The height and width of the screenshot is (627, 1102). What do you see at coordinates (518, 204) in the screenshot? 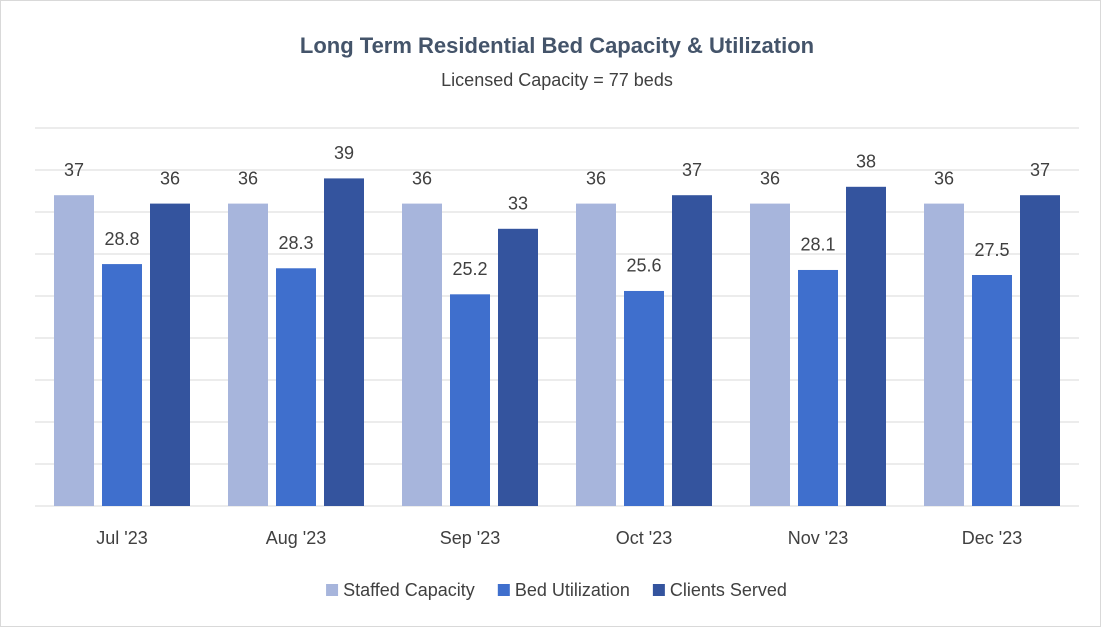
I see `data-label: 33` at bounding box center [518, 204].